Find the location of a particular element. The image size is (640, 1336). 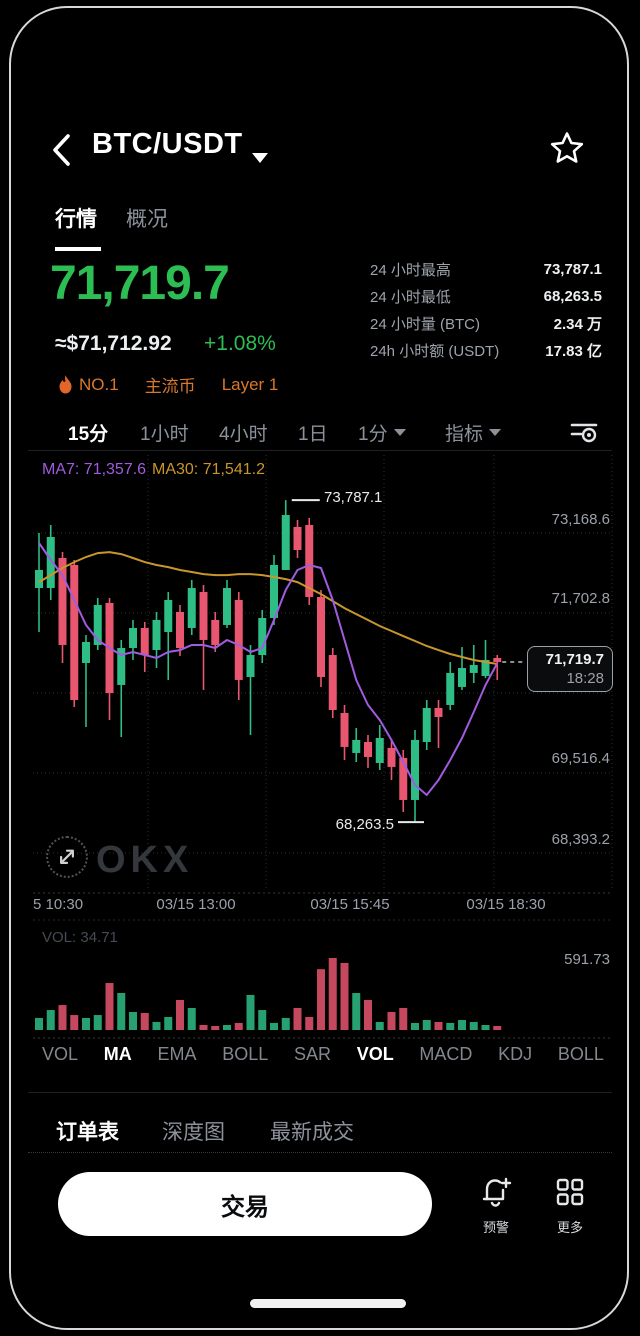

stat-value: 17.83 亿 is located at coordinates (573, 351).